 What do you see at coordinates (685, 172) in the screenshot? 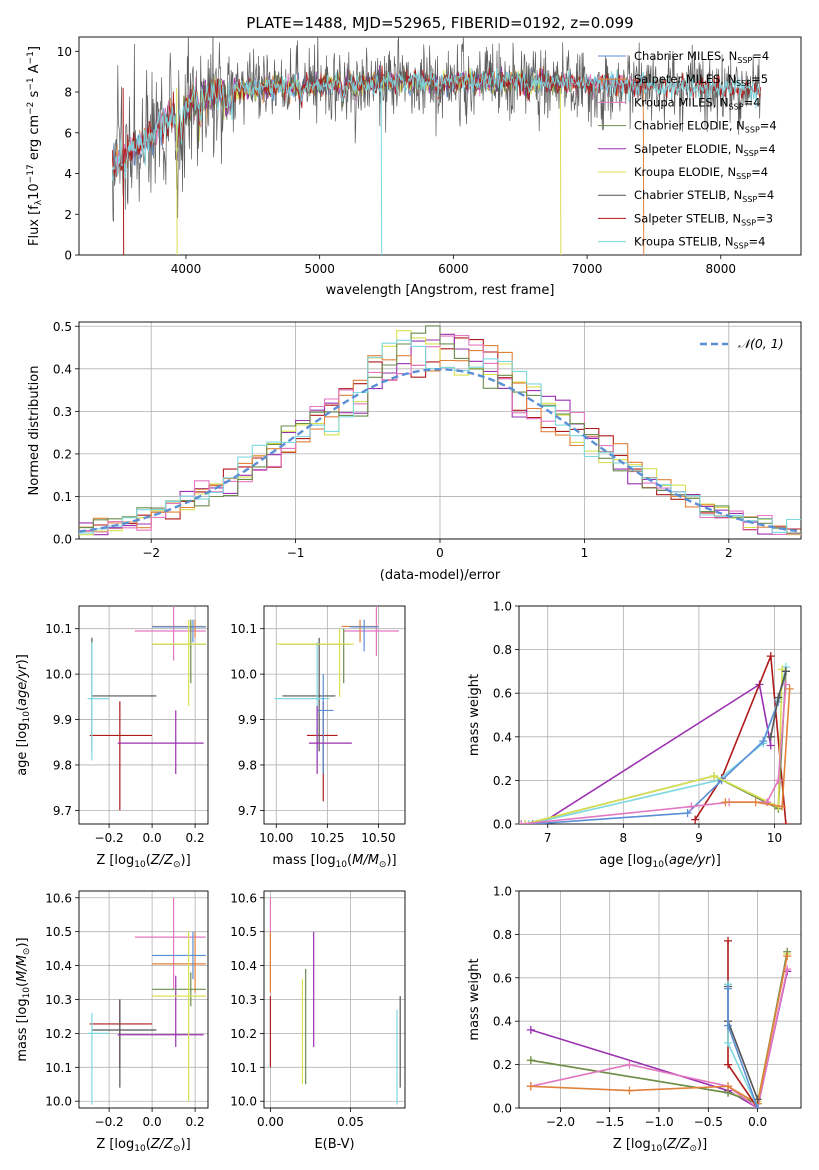
I see `legend-label-main: Kroupa ELODIE, N` at bounding box center [685, 172].